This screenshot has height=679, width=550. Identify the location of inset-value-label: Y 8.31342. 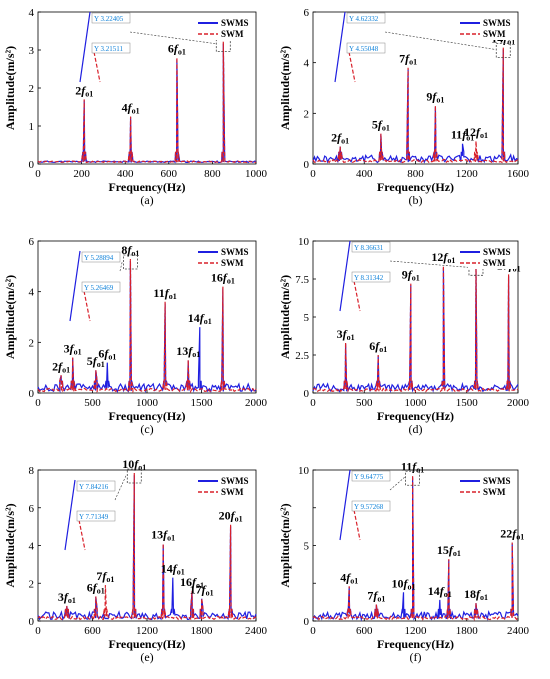
(369, 278).